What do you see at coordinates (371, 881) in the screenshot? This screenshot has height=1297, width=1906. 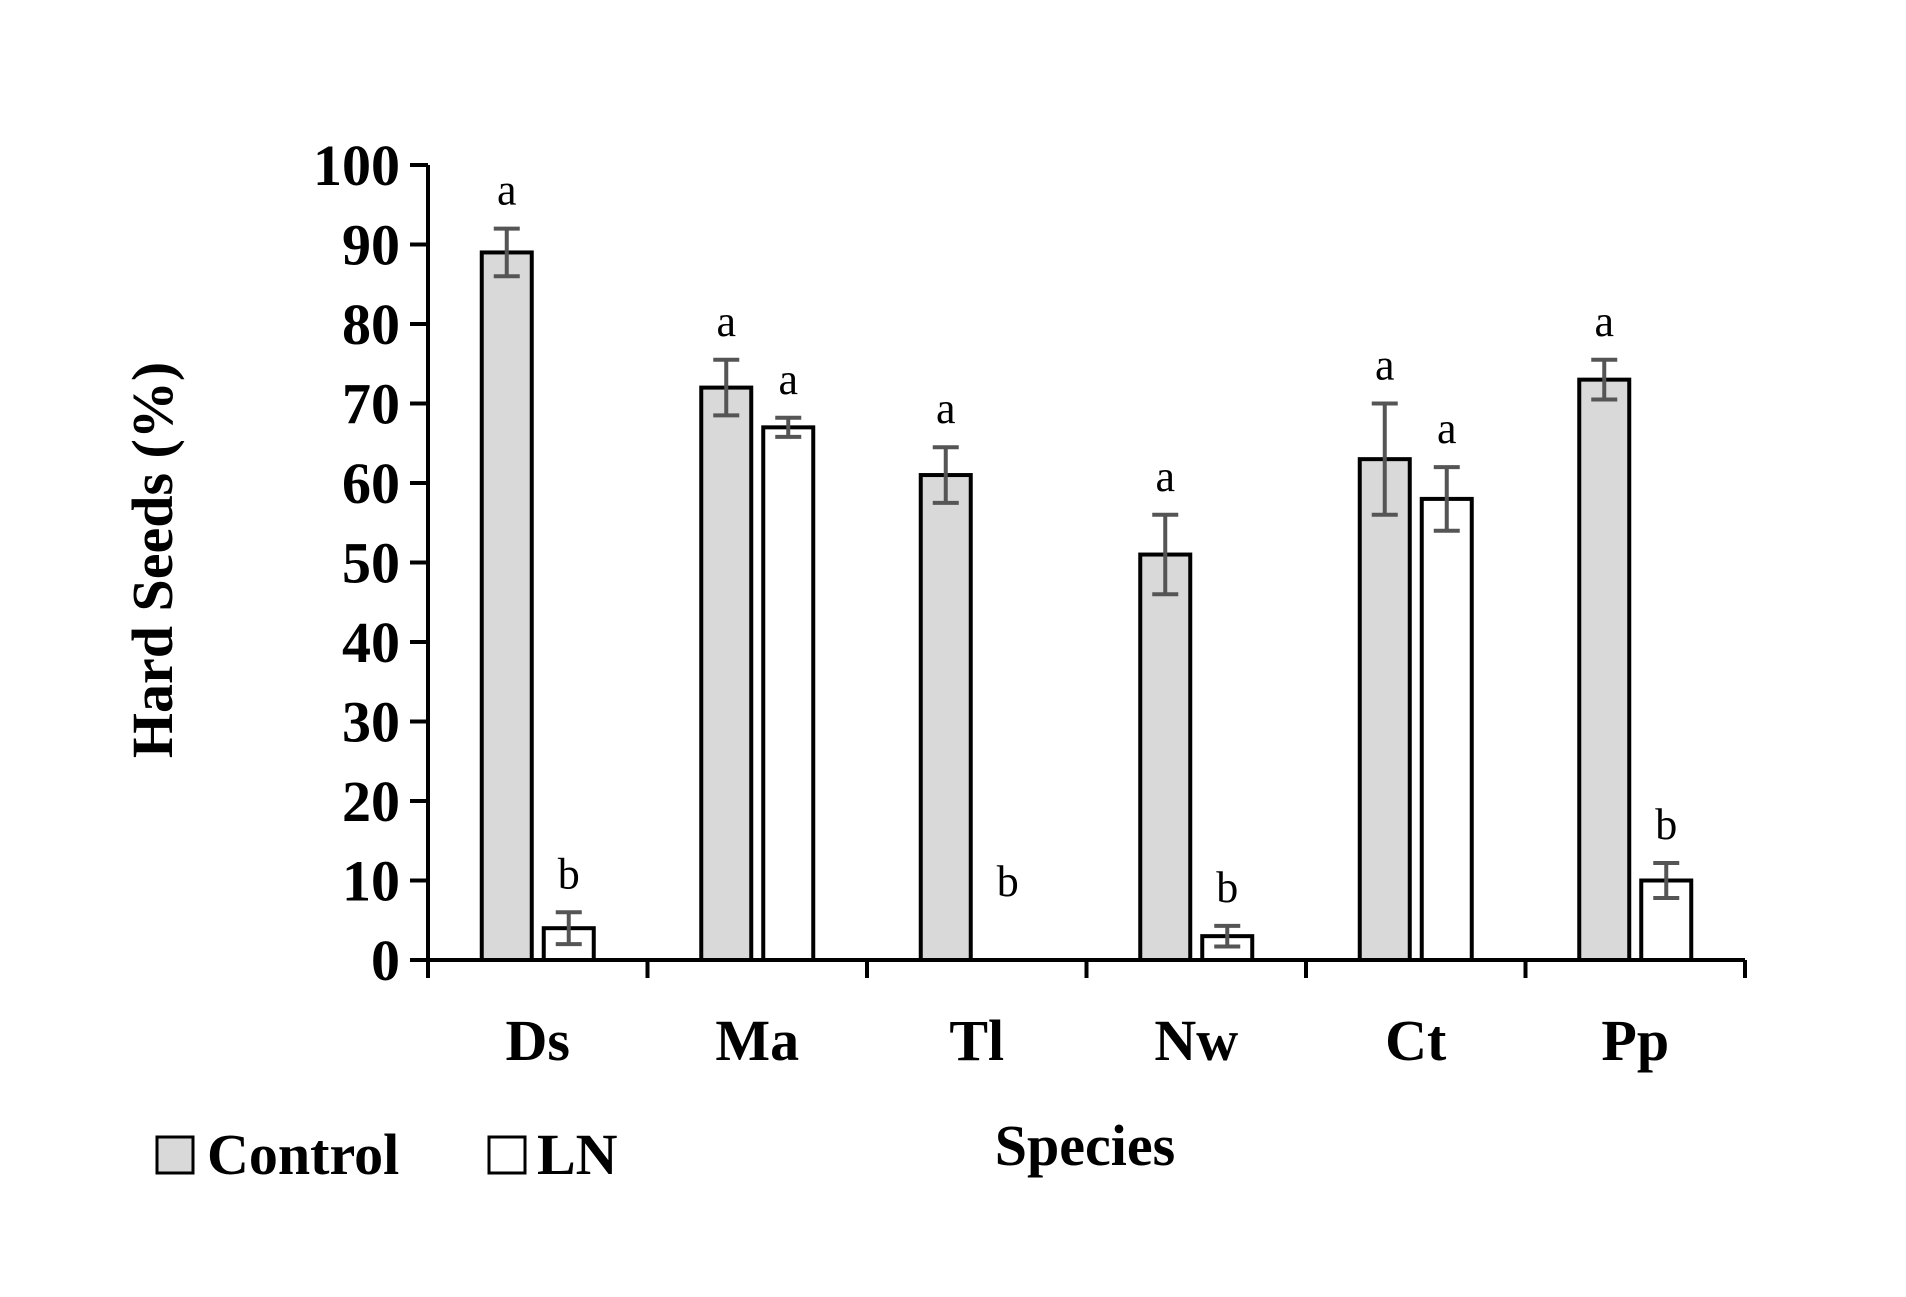 I see `y-tick-label: 10` at bounding box center [371, 881].